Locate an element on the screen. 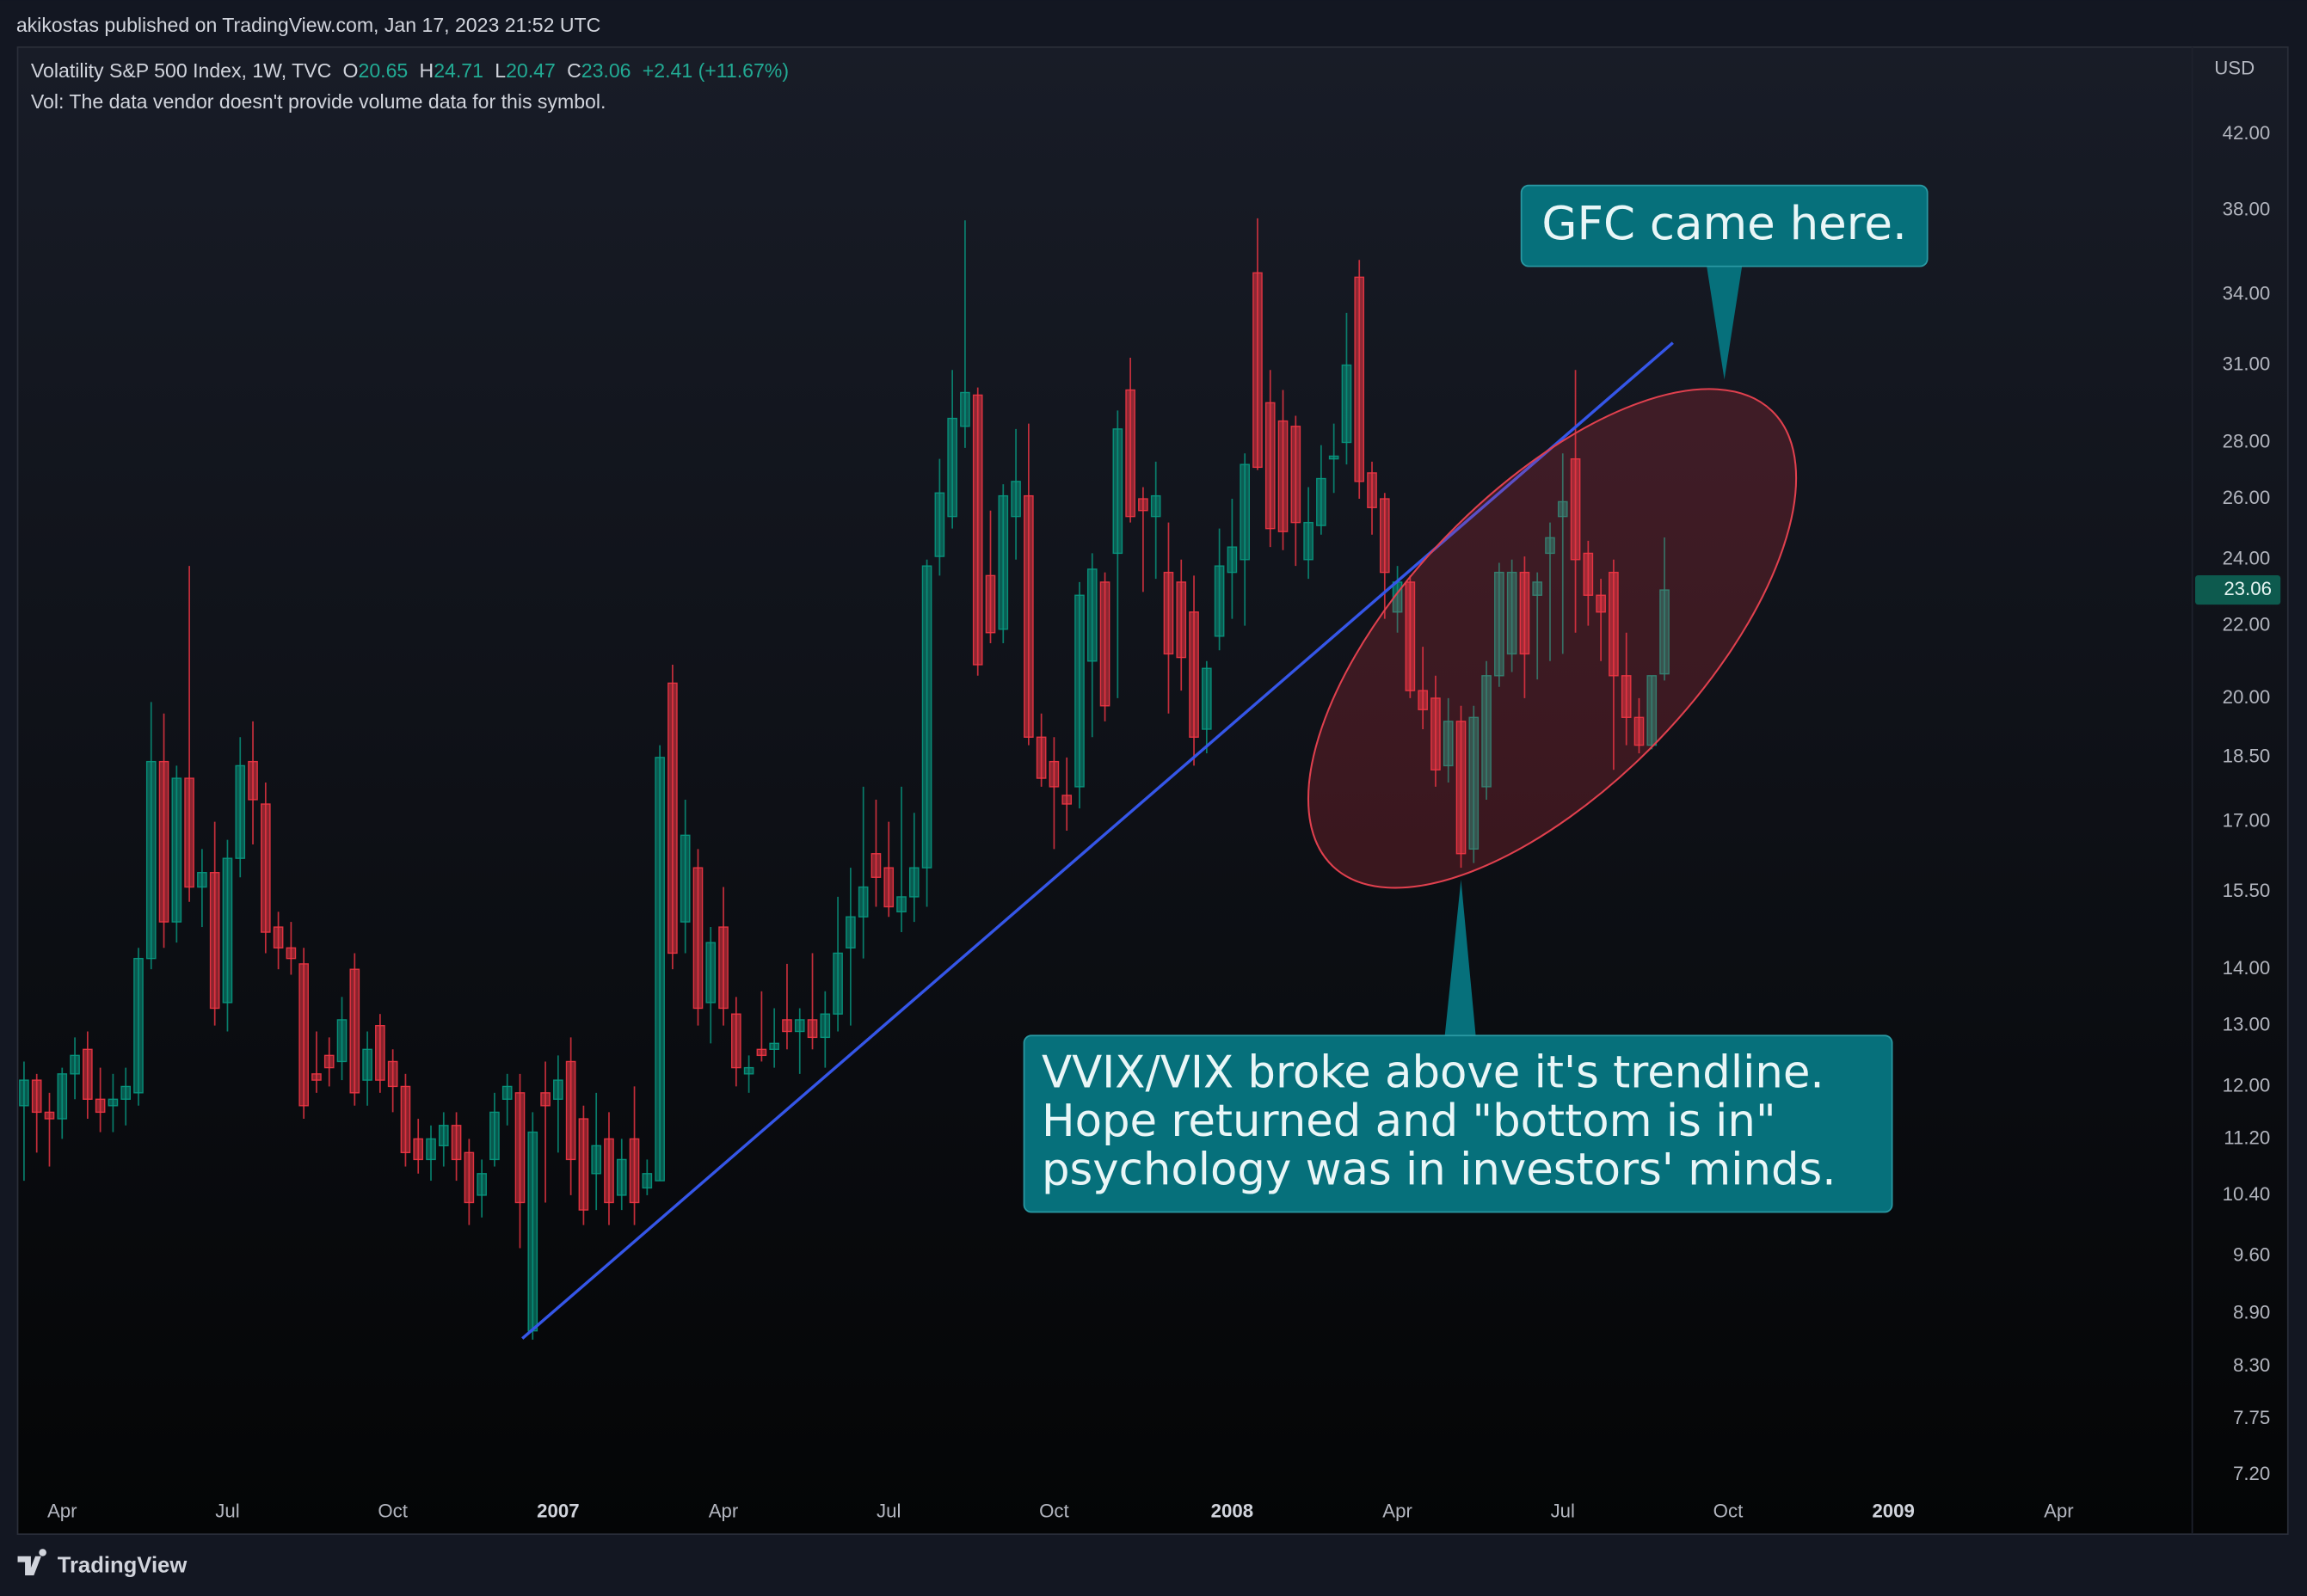 The height and width of the screenshot is (1596, 2307). last-price-marker: 23.06 is located at coordinates (2238, 589).